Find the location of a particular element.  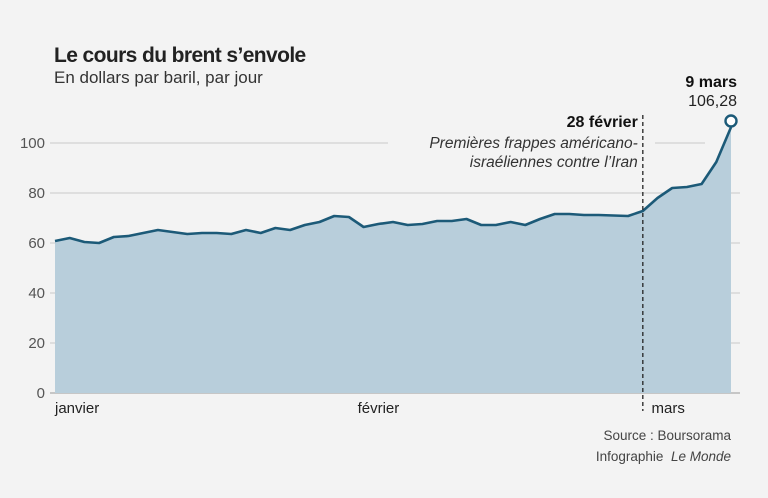

source-line: Source : Boursorama is located at coordinates (667, 435).